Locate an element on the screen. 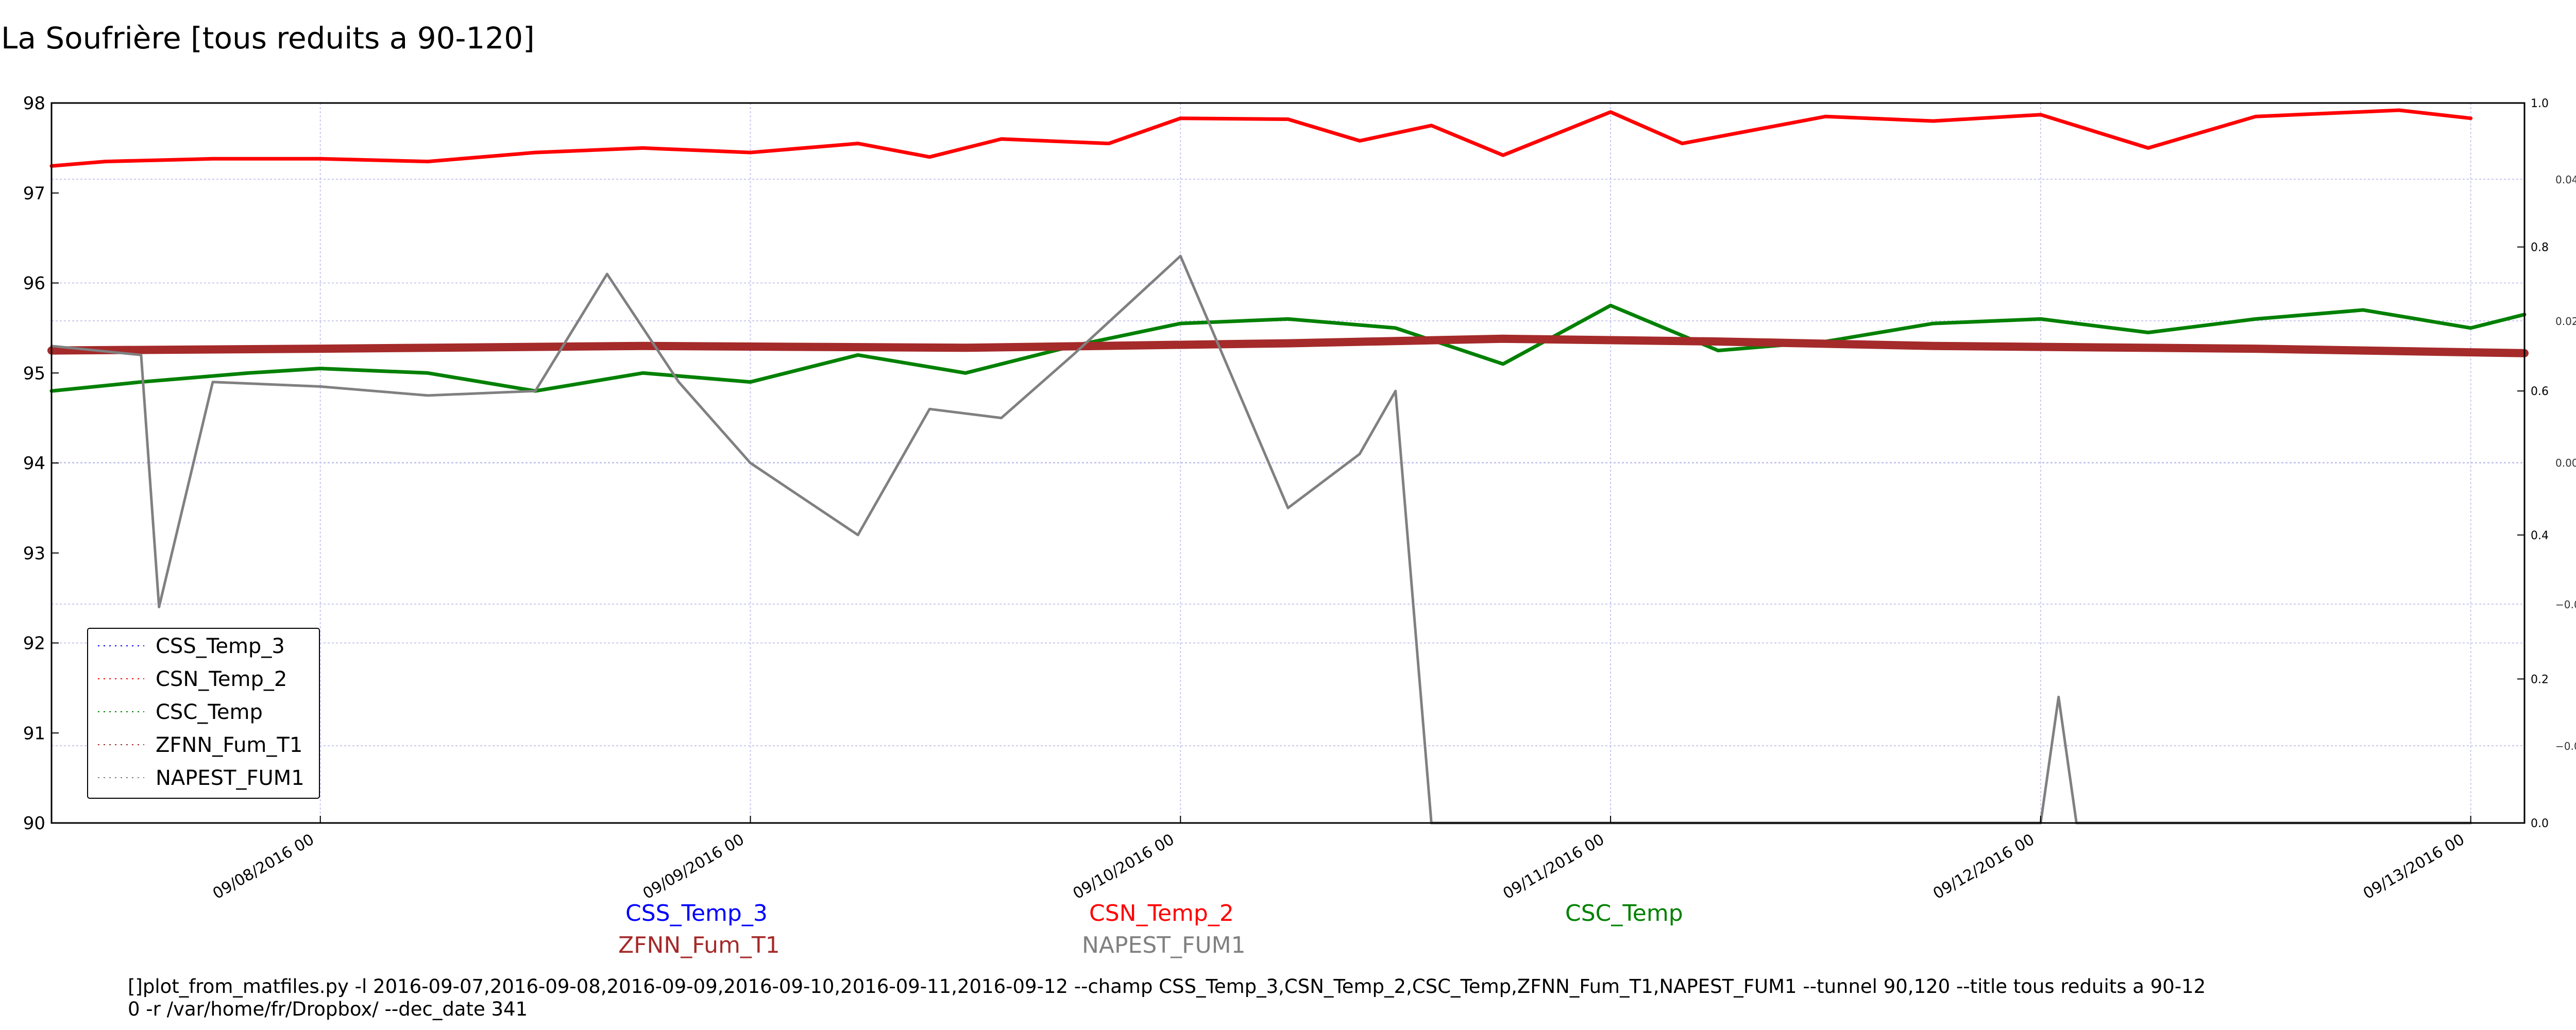 The height and width of the screenshot is (1030, 2576). y2-tick-label: 0.8 is located at coordinates (2540, 248).